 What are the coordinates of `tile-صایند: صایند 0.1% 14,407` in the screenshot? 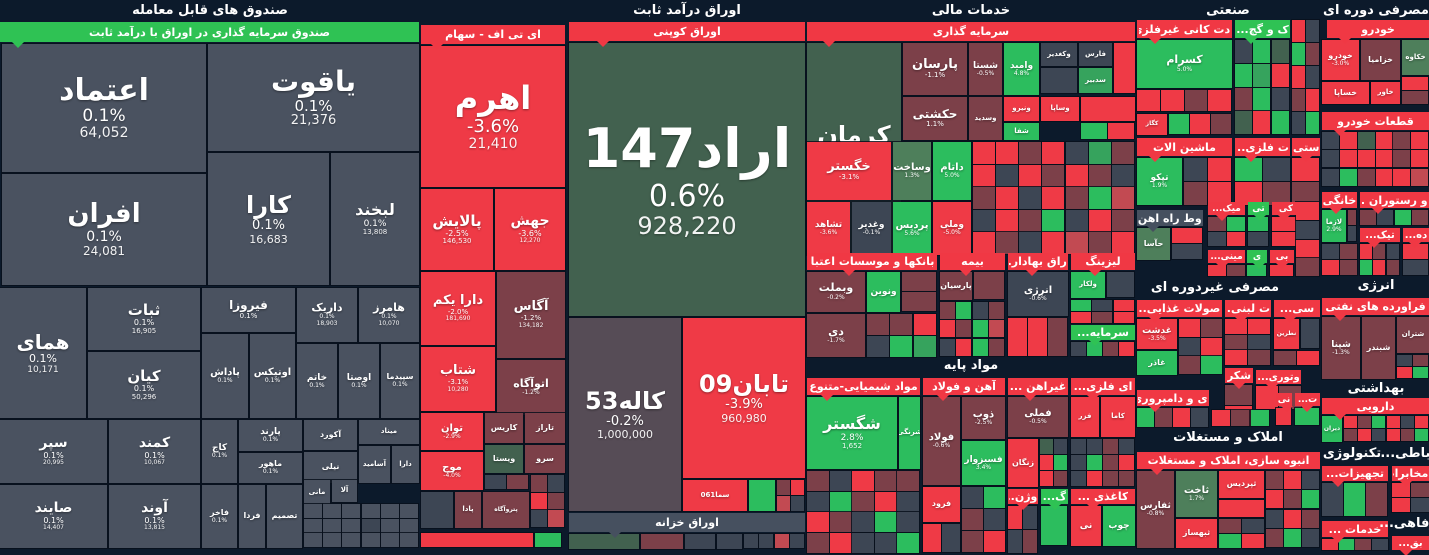 It's located at (53, 516).